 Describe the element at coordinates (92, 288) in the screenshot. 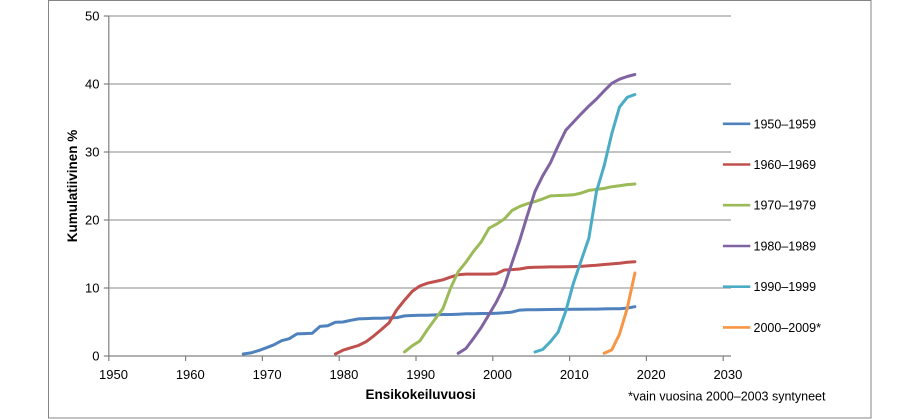

I see `svg-text: 10` at that location.